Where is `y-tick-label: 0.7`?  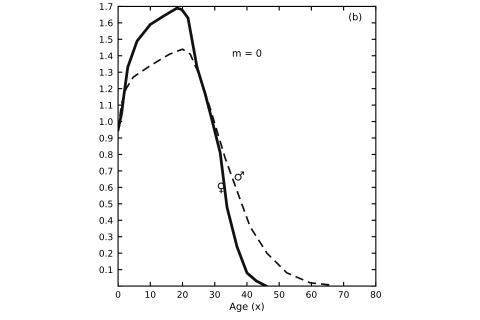
y-tick-label: 0.7 is located at coordinates (105, 171).